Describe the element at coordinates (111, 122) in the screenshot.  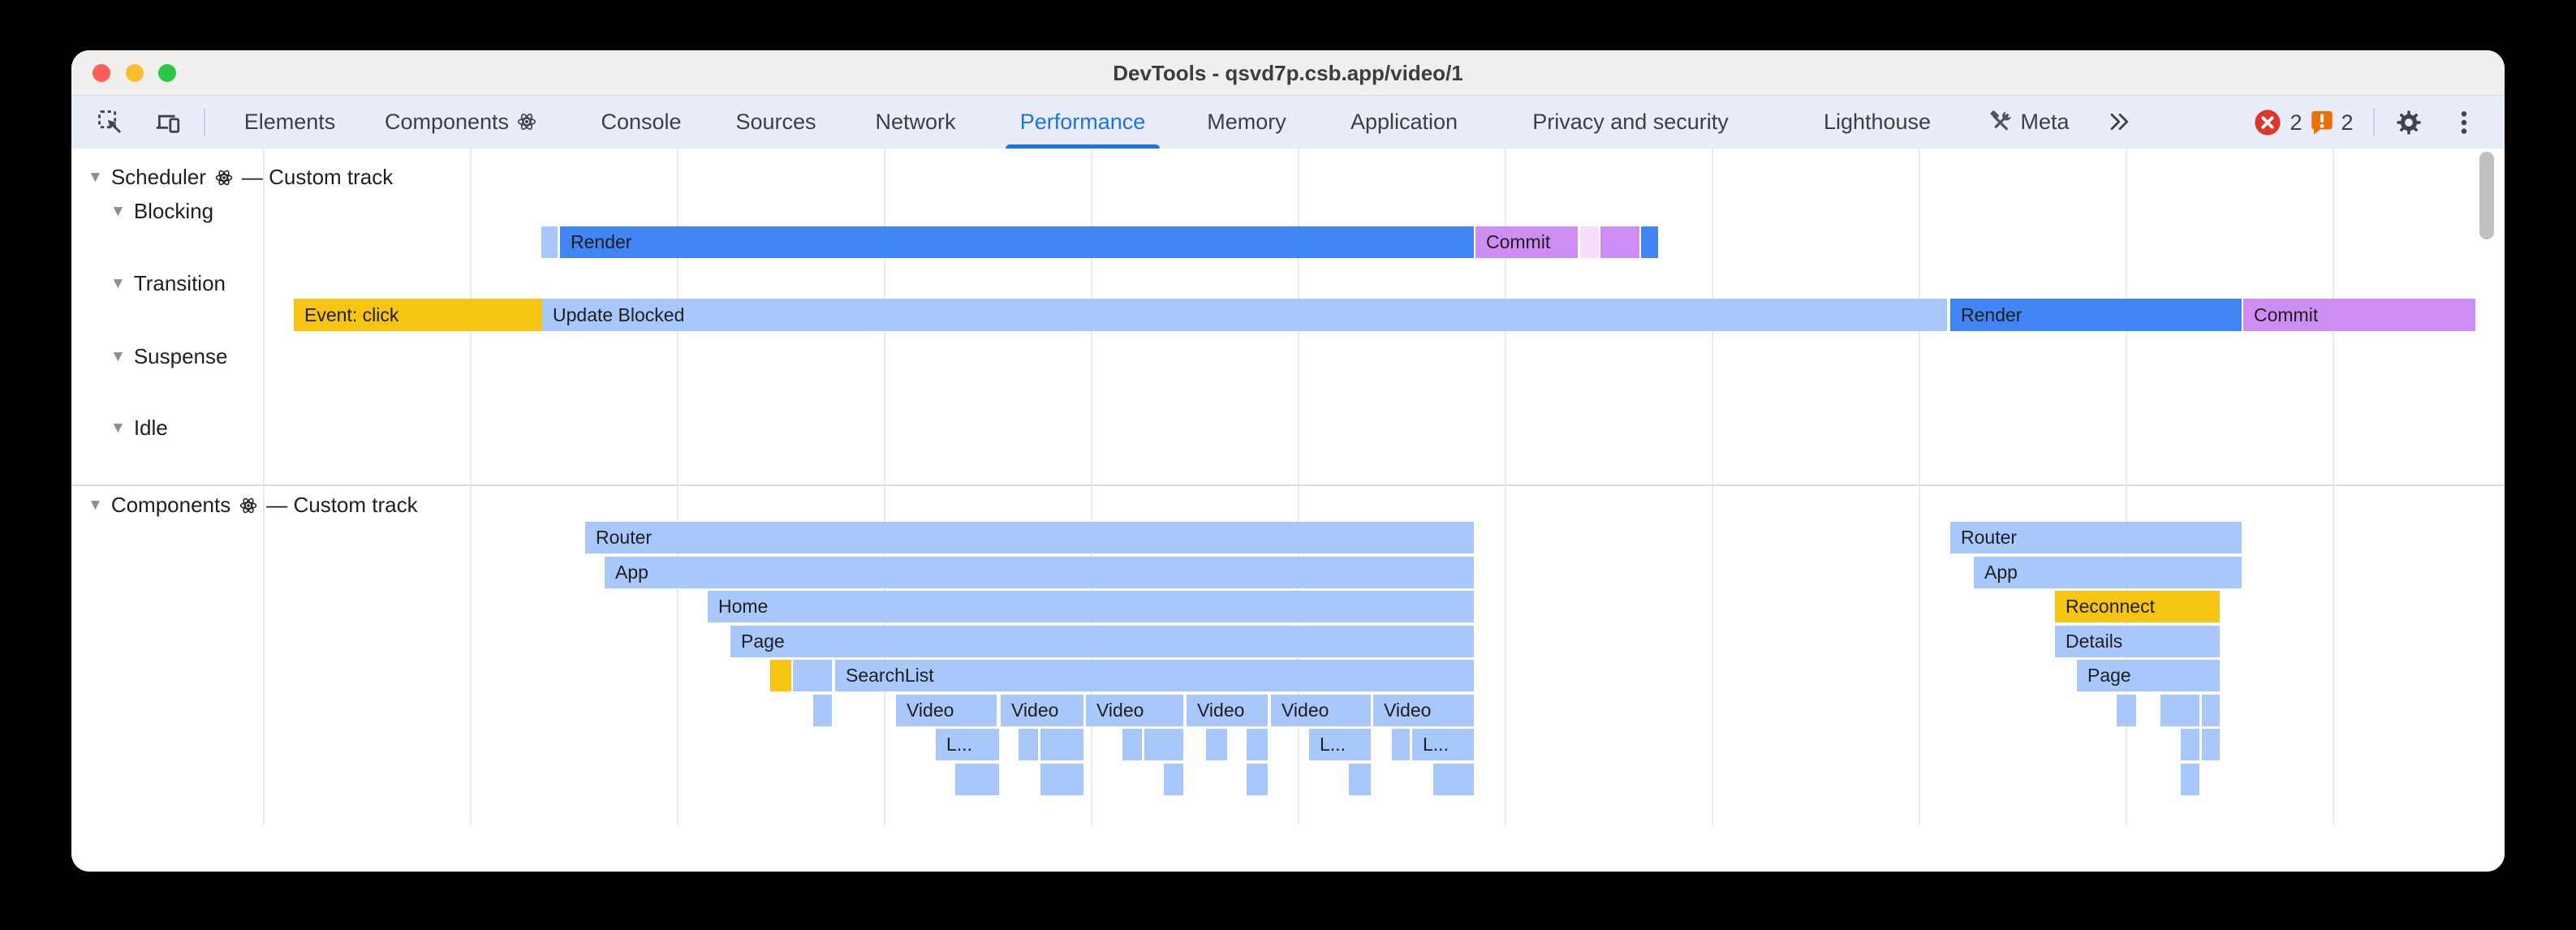
I see `inspect-element-icon` at that location.